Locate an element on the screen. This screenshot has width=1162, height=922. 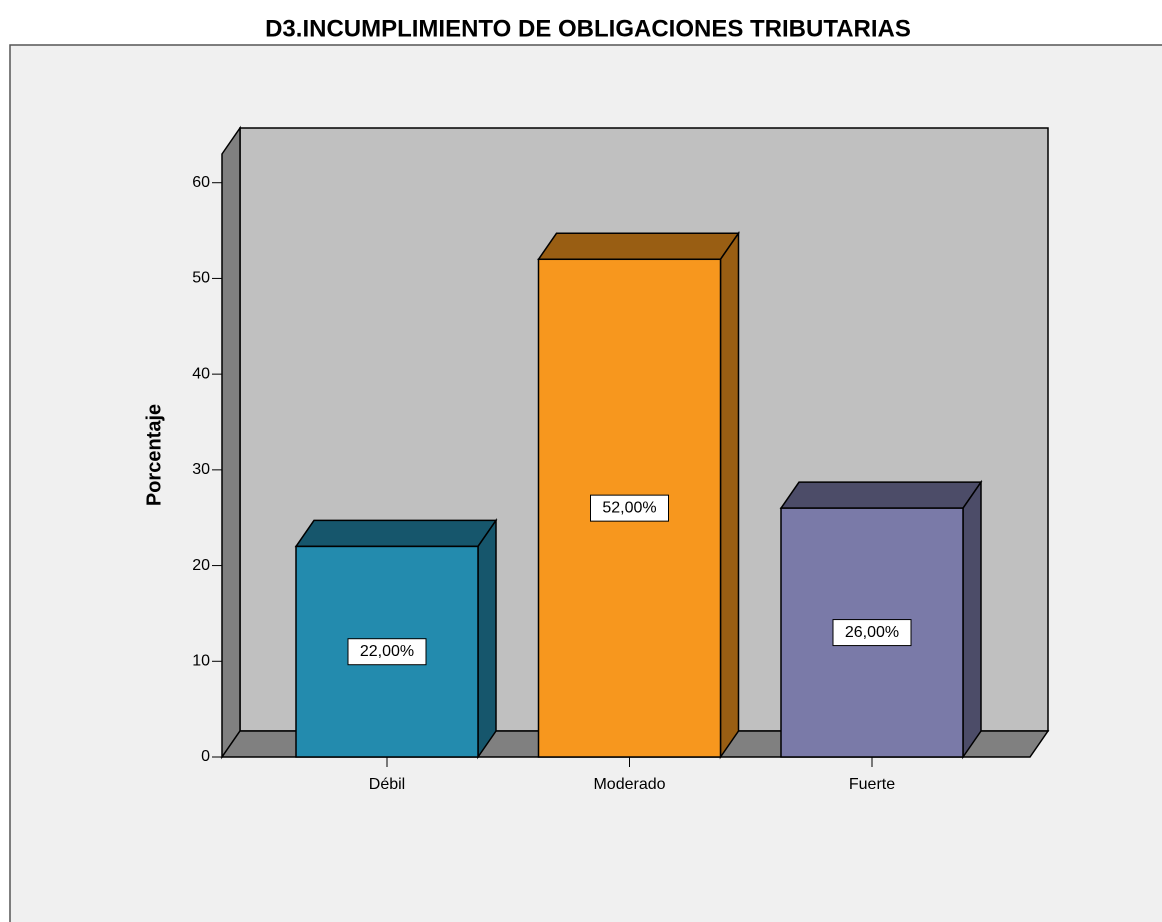
value-label: 22,00% is located at coordinates (387, 651).